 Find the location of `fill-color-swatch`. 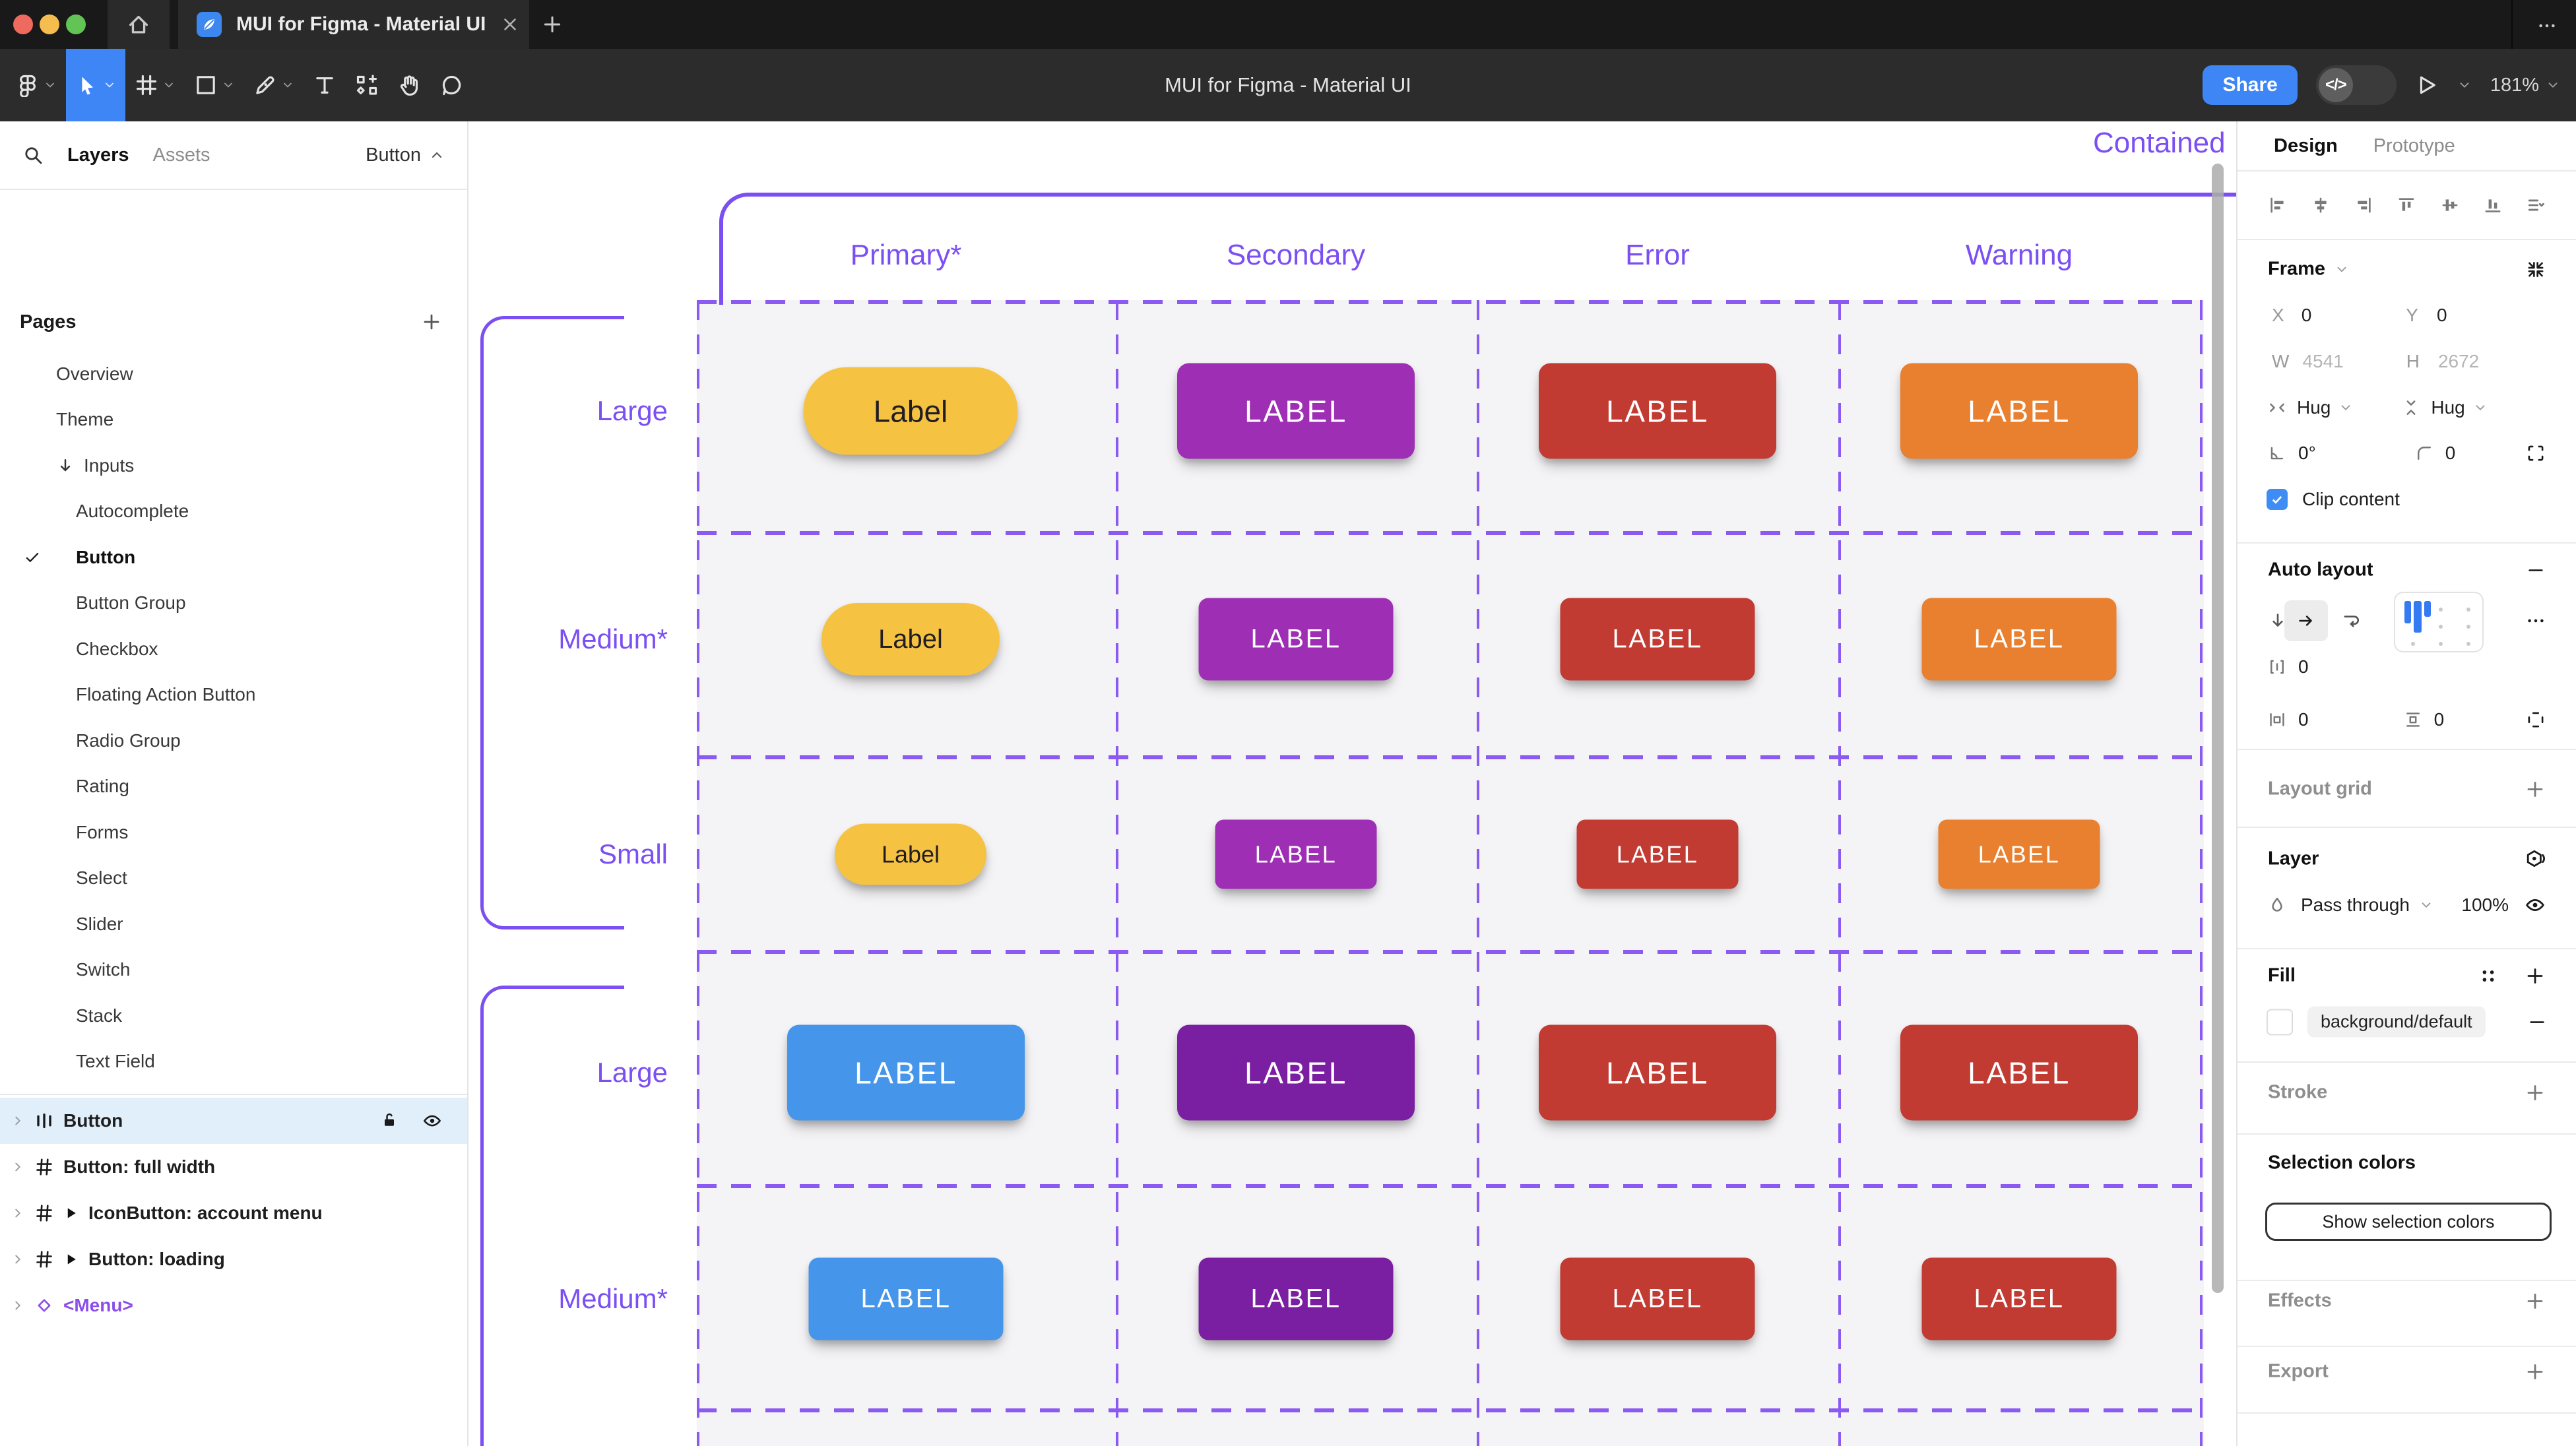

fill-color-swatch is located at coordinates (2280, 1022).